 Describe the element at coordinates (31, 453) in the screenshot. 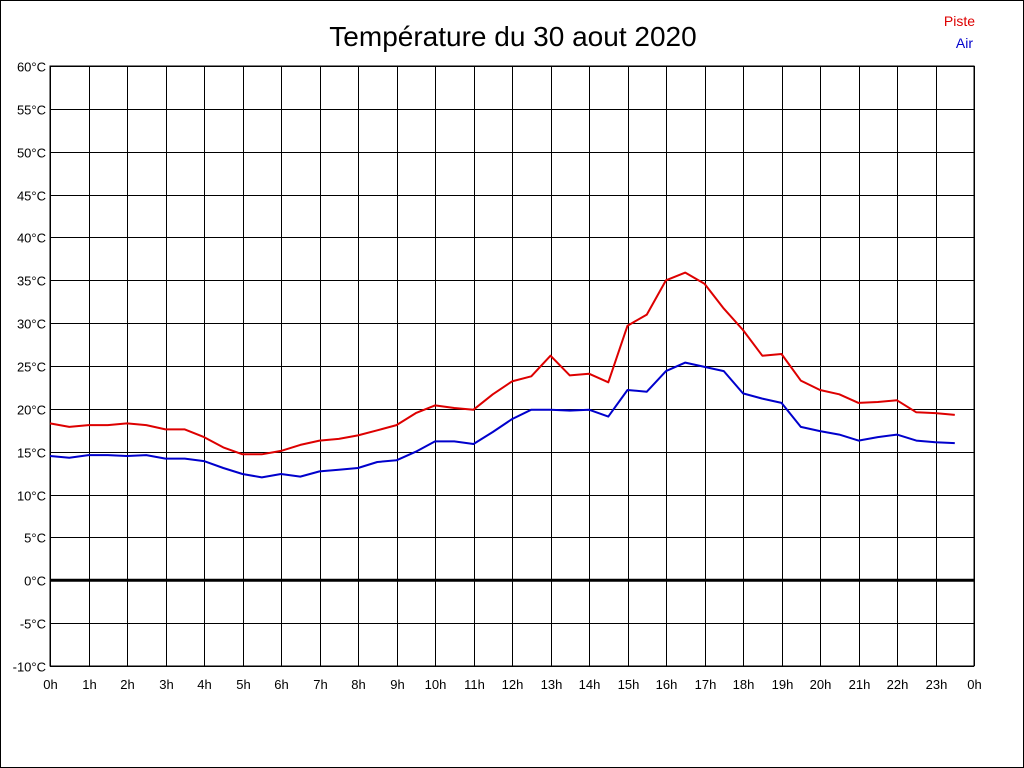

I see `y-tick-label: 15°C` at that location.